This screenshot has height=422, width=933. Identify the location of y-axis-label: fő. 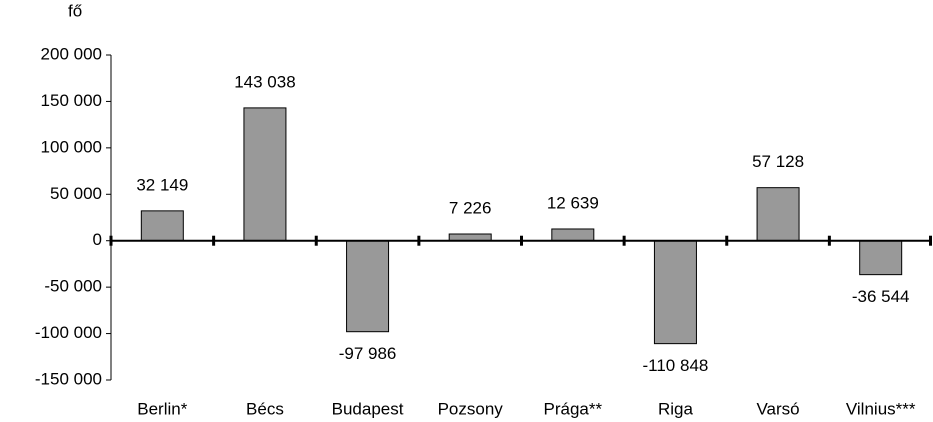
(75, 10).